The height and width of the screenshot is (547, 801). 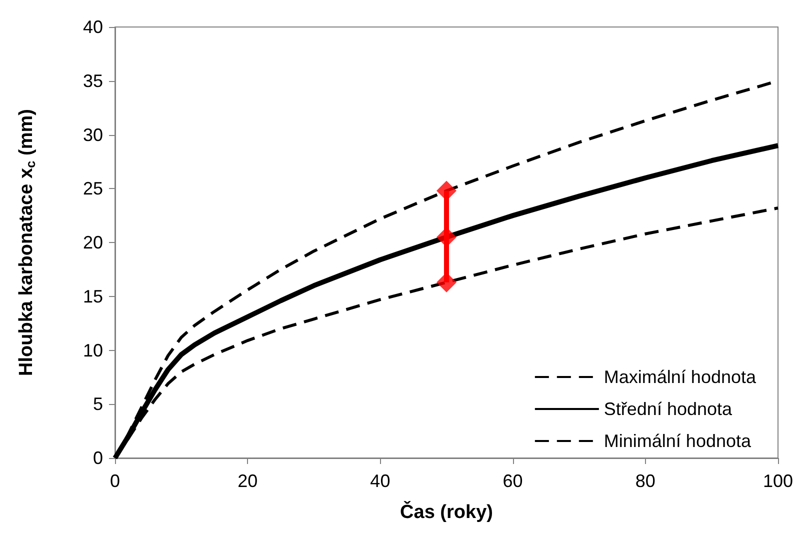 What do you see at coordinates (678, 441) in the screenshot?
I see `legend-label: Minimální hodnota` at bounding box center [678, 441].